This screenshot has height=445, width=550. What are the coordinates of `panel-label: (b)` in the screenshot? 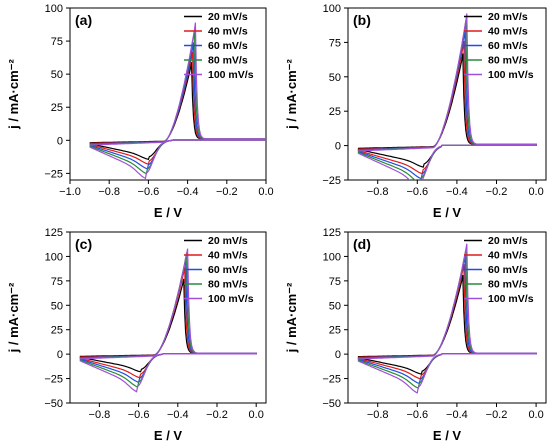 It's located at (362, 20).